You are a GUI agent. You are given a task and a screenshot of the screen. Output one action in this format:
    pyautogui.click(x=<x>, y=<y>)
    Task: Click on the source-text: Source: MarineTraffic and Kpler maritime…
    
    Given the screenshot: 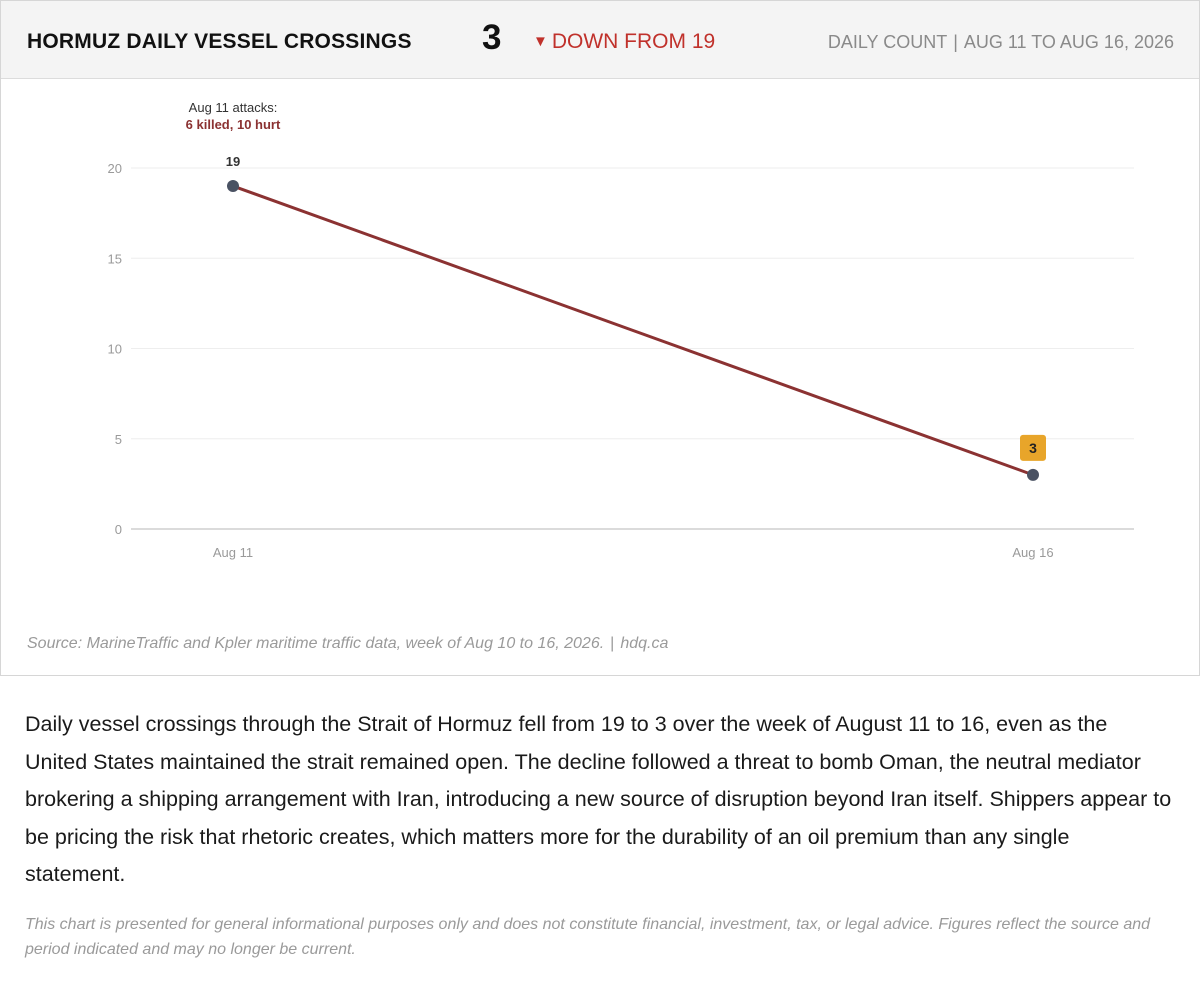 What is the action you would take?
    pyautogui.click(x=316, y=643)
    